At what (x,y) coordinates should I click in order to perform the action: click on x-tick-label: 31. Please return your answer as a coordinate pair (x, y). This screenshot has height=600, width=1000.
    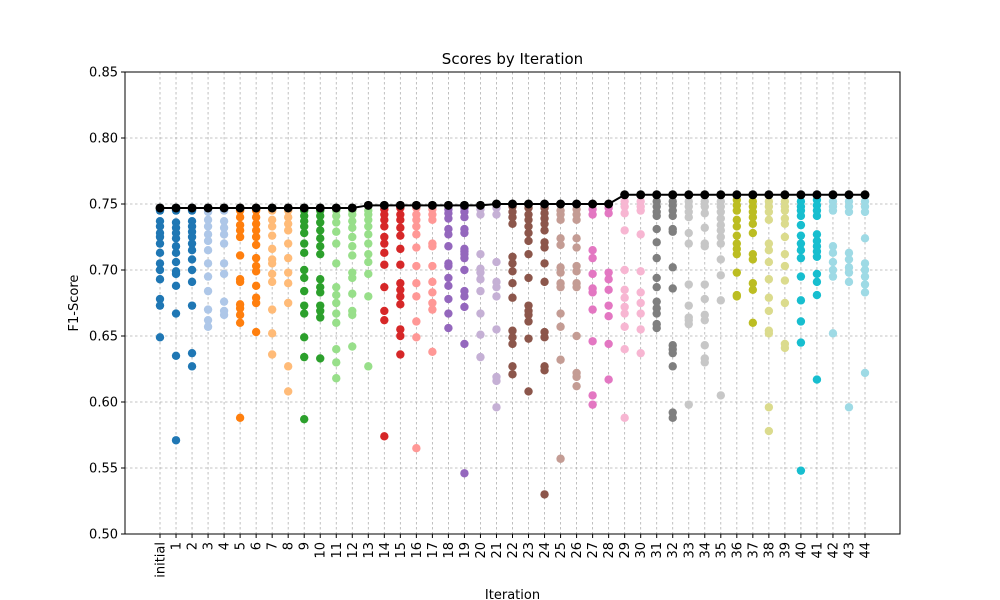
    Looking at the image, I should click on (657, 550).